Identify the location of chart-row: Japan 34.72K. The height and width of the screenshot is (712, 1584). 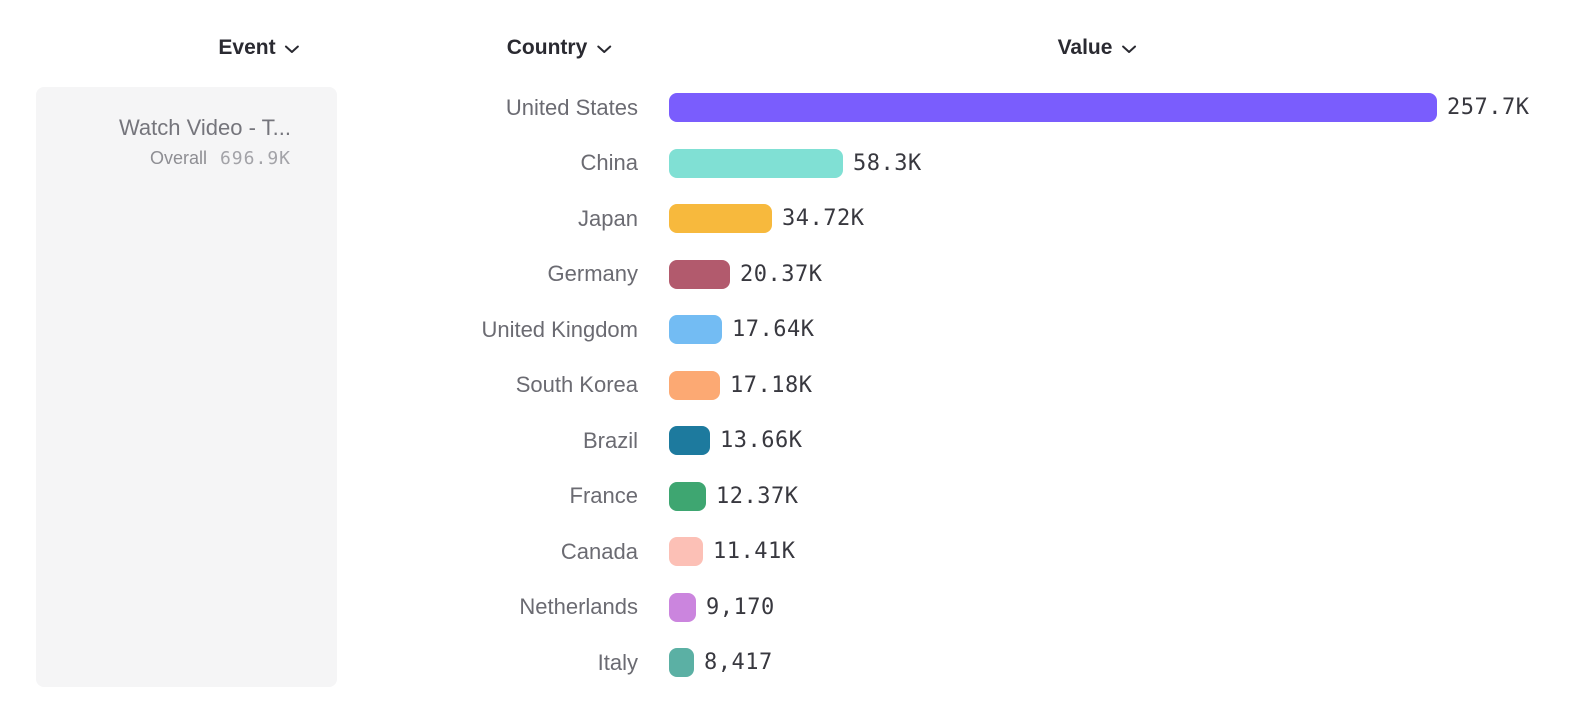
(792, 219).